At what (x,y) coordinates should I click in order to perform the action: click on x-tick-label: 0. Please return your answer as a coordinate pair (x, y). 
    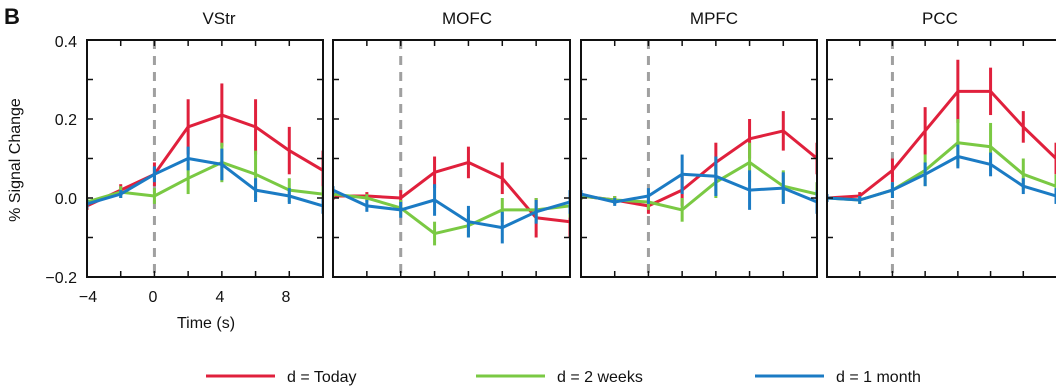
    Looking at the image, I should click on (153, 297).